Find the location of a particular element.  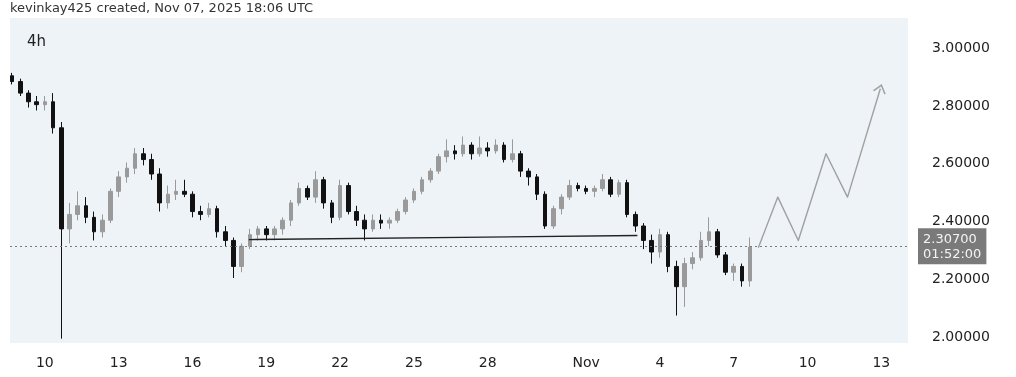

y-tick-label: 2.00000 is located at coordinates (961, 335).